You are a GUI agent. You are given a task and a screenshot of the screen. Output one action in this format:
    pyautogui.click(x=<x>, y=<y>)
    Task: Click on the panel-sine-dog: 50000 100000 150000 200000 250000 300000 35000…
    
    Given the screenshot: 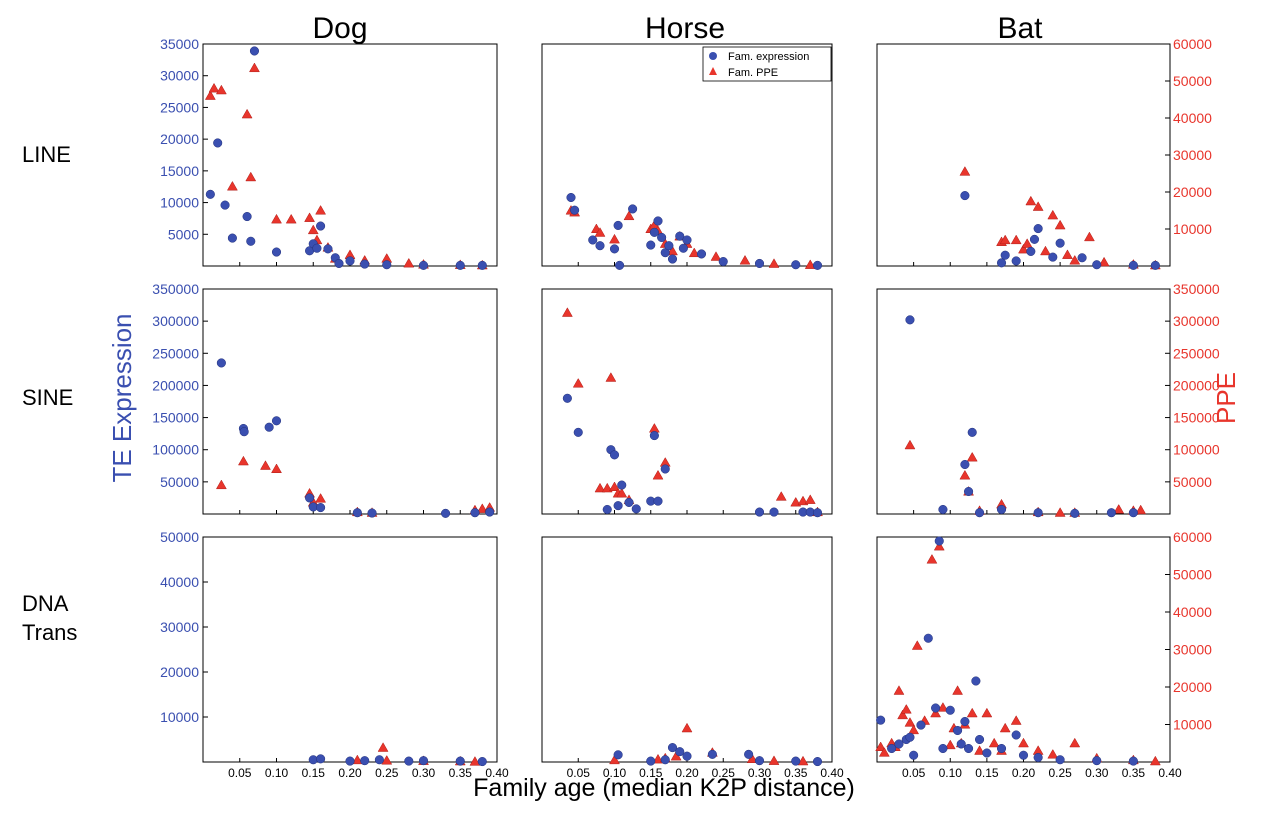 What is the action you would take?
    pyautogui.click(x=325, y=399)
    